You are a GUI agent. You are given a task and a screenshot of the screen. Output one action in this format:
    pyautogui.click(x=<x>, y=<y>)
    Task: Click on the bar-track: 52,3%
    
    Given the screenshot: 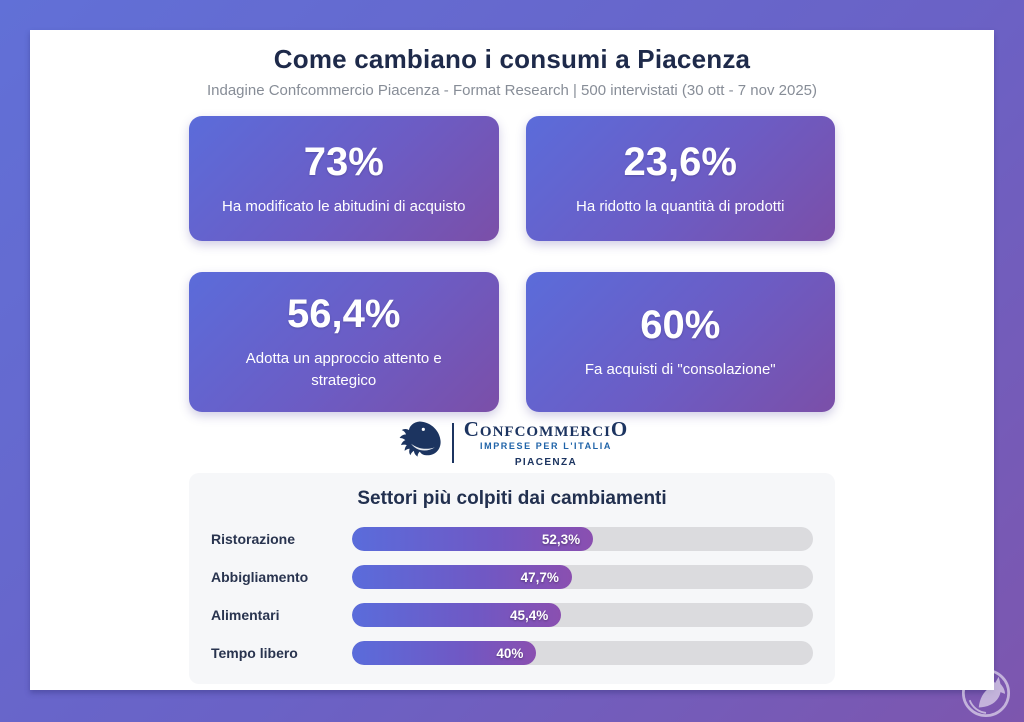 What is the action you would take?
    pyautogui.click(x=582, y=539)
    